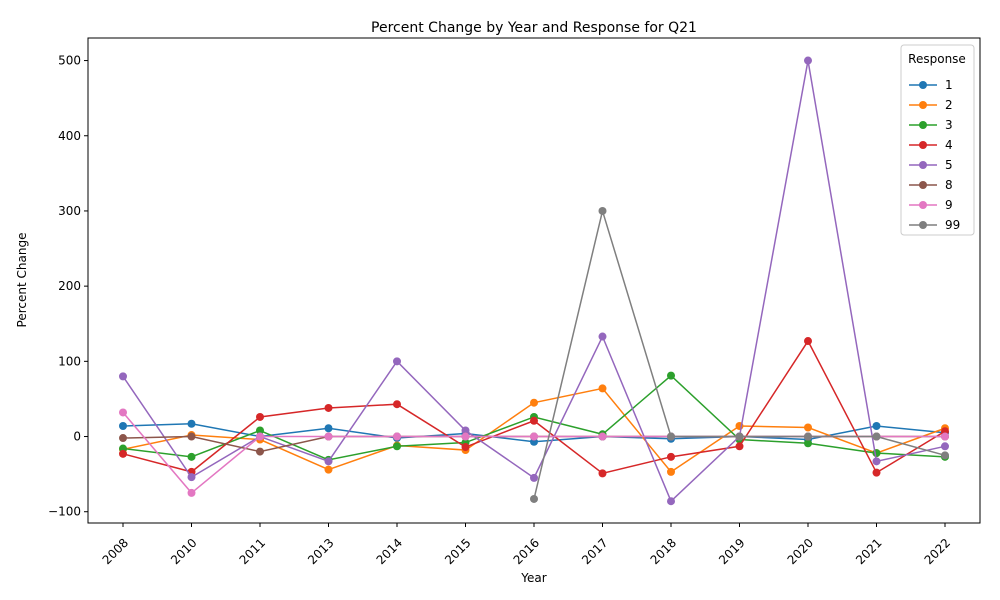 The width and height of the screenshot is (1000, 600). Describe the element at coordinates (115, 551) in the screenshot. I see `x-tick-label: 2008` at that location.